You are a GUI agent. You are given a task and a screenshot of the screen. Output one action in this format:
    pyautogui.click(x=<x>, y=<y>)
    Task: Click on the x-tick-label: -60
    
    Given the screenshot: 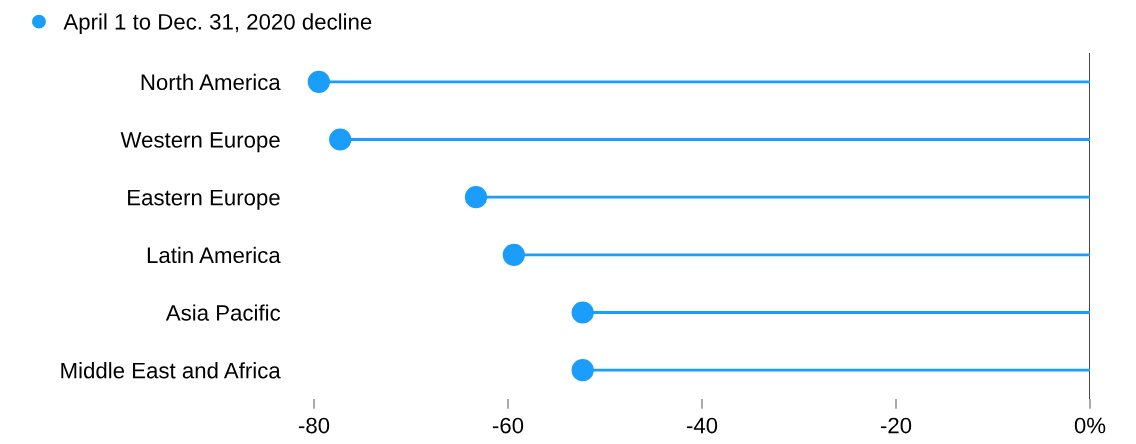 What is the action you would take?
    pyautogui.click(x=508, y=425)
    